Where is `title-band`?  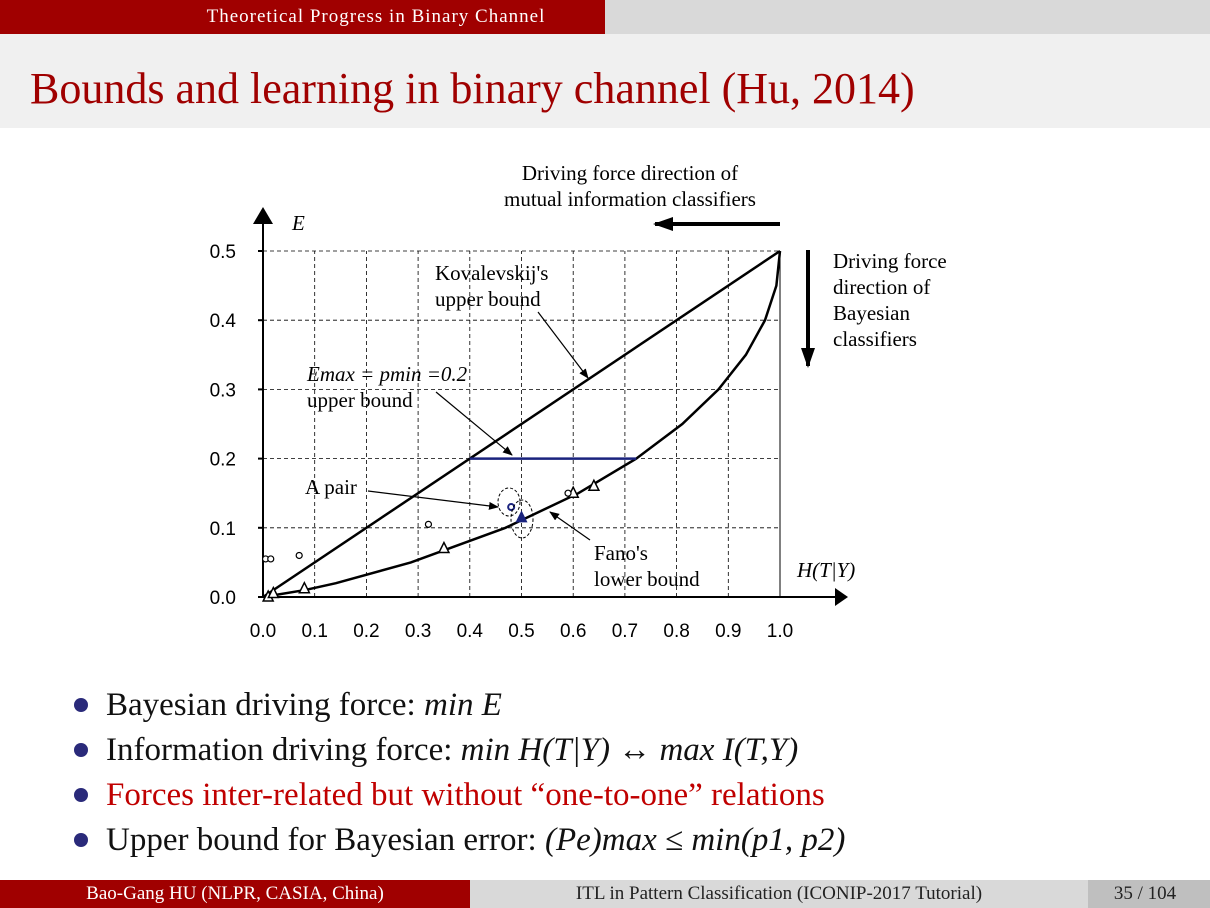
title-band is located at coordinates (605, 81).